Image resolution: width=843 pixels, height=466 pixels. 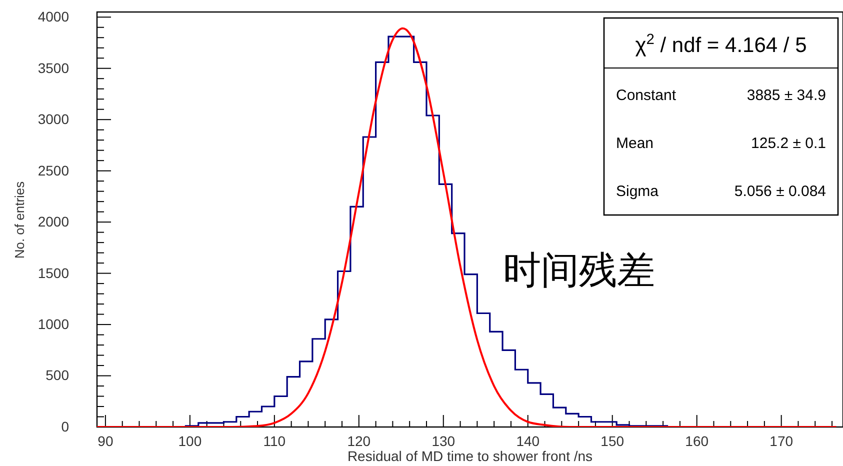 I want to click on y-tick-label: 0, so click(x=65, y=426).